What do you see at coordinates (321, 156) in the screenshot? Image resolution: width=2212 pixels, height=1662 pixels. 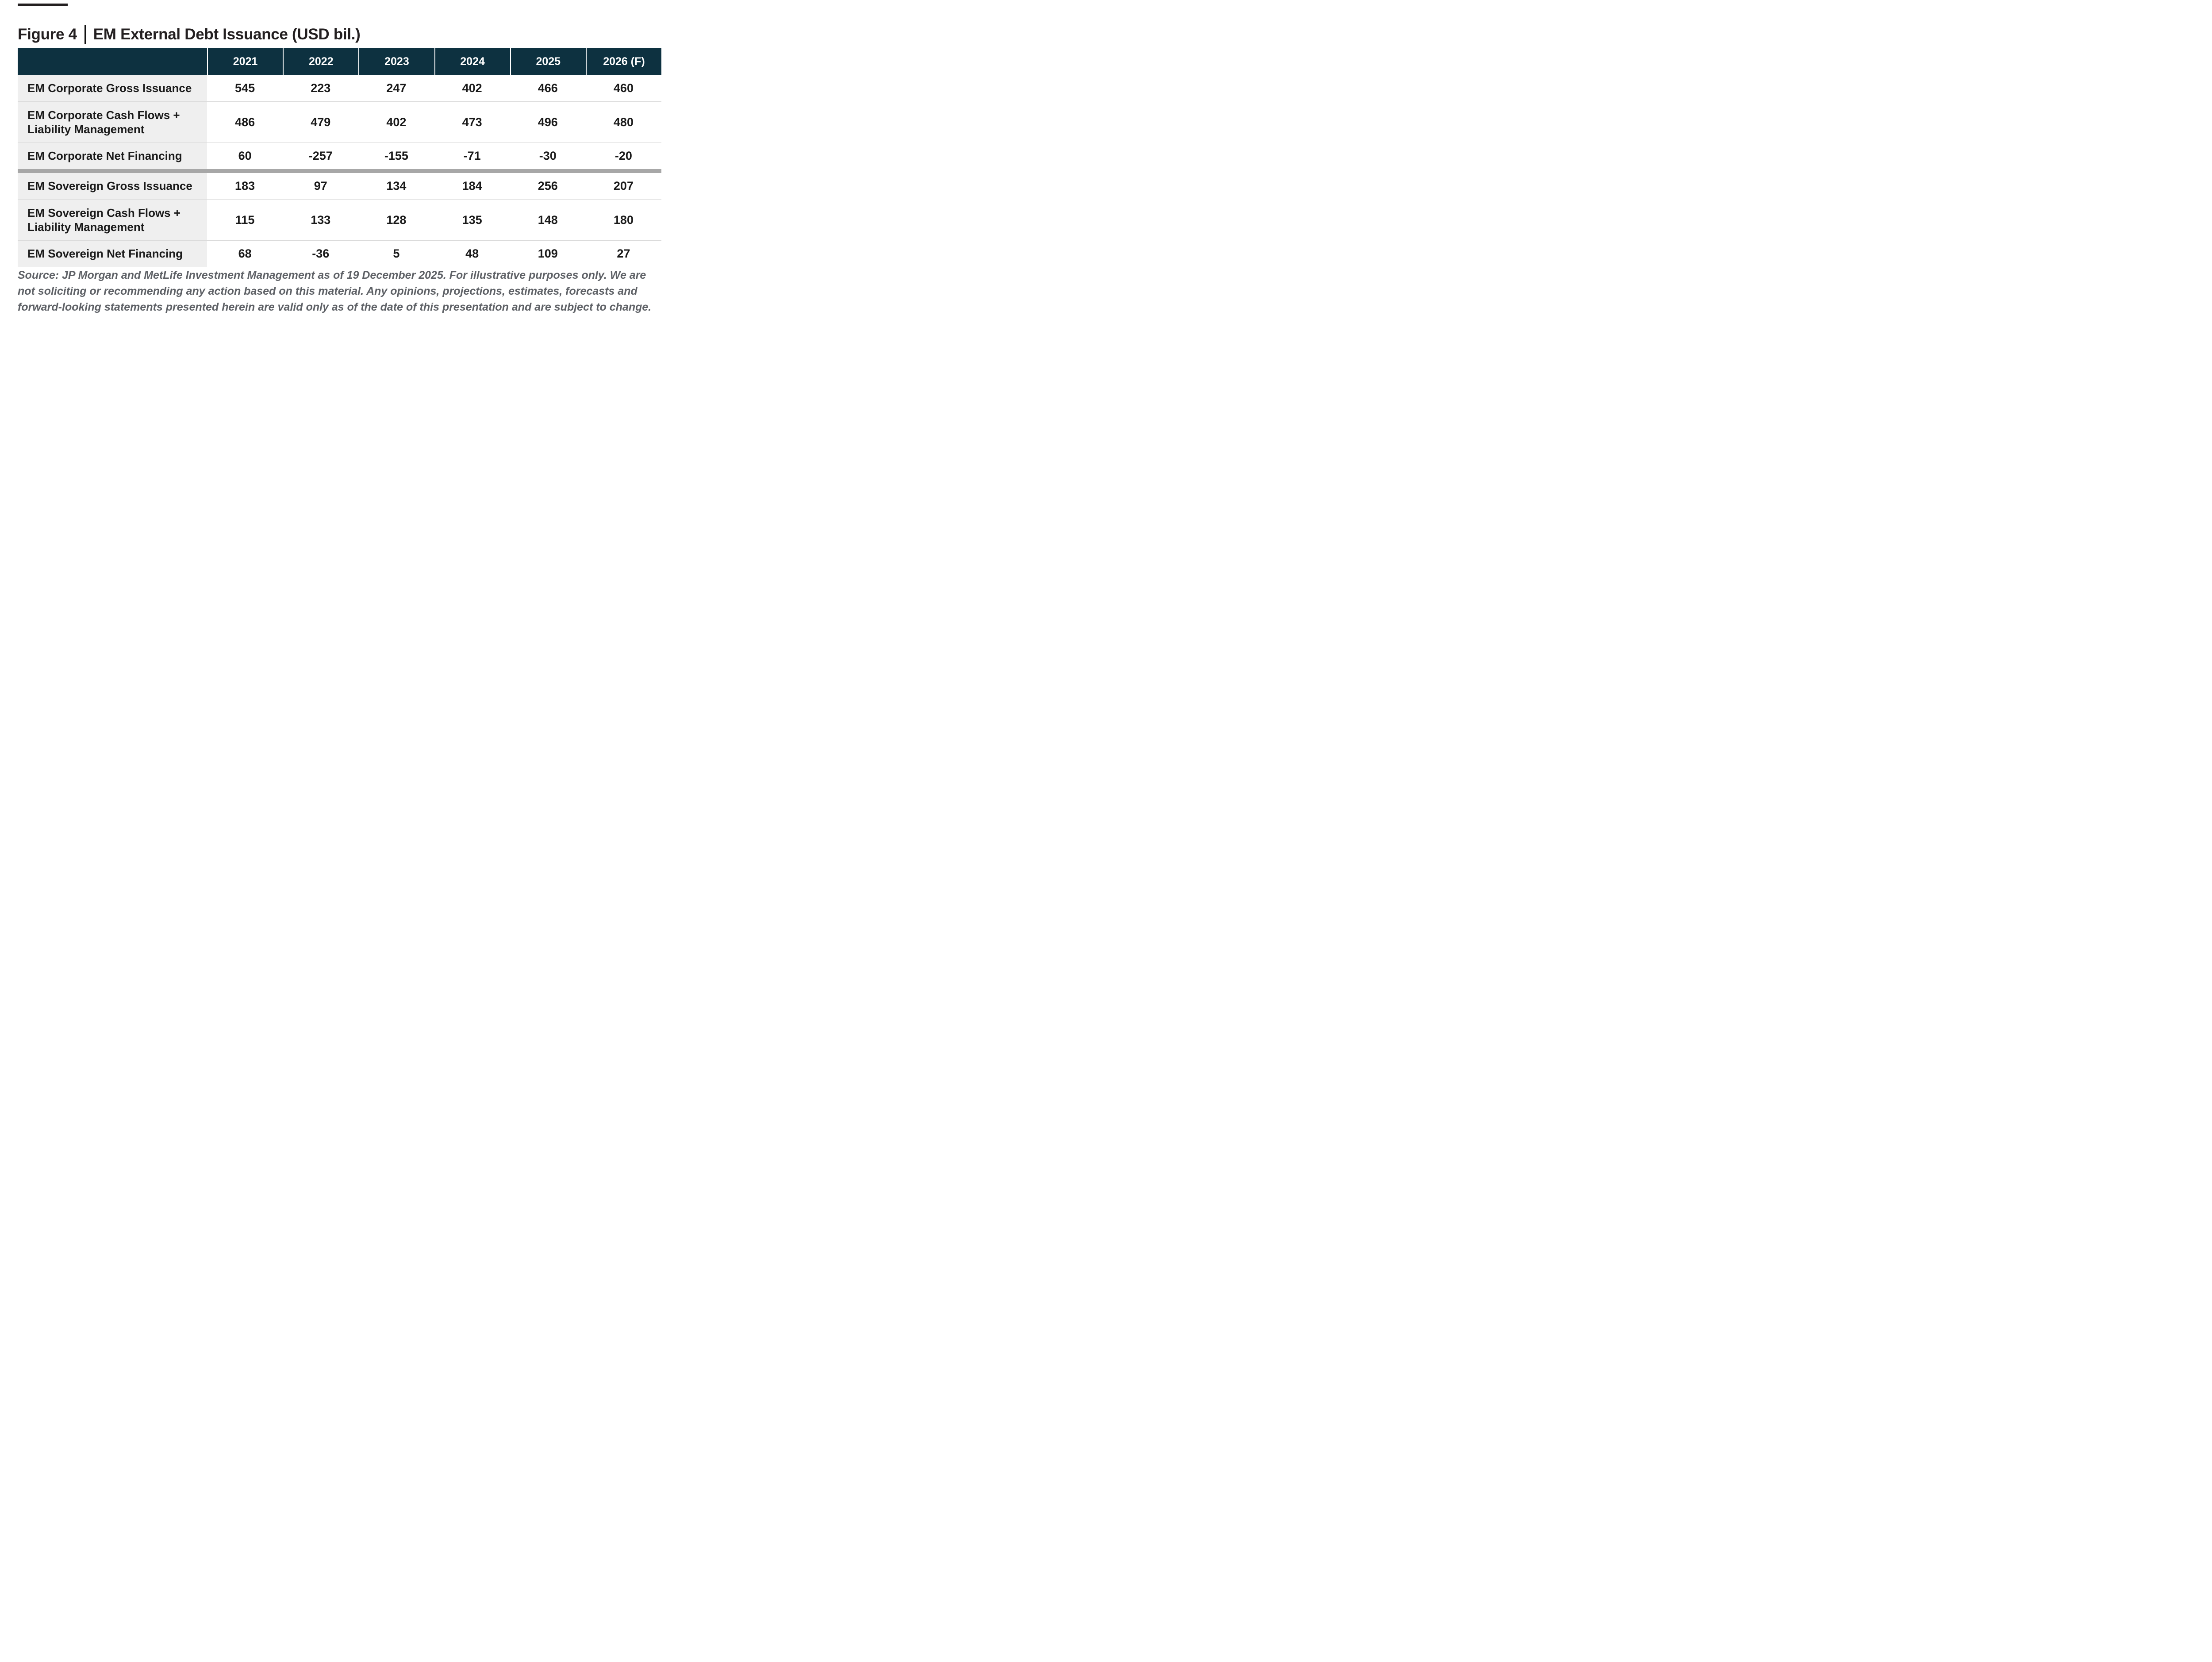 I see `value-cell: -257` at bounding box center [321, 156].